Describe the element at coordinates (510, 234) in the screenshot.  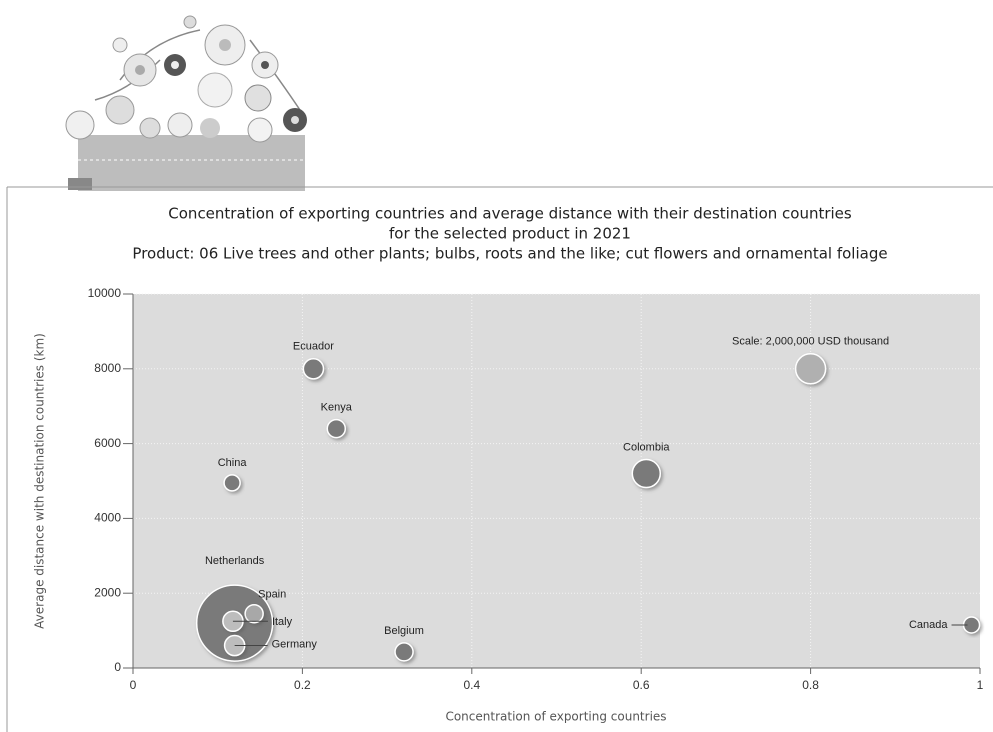
I see `chart-title: for the selected product in 2021` at that location.